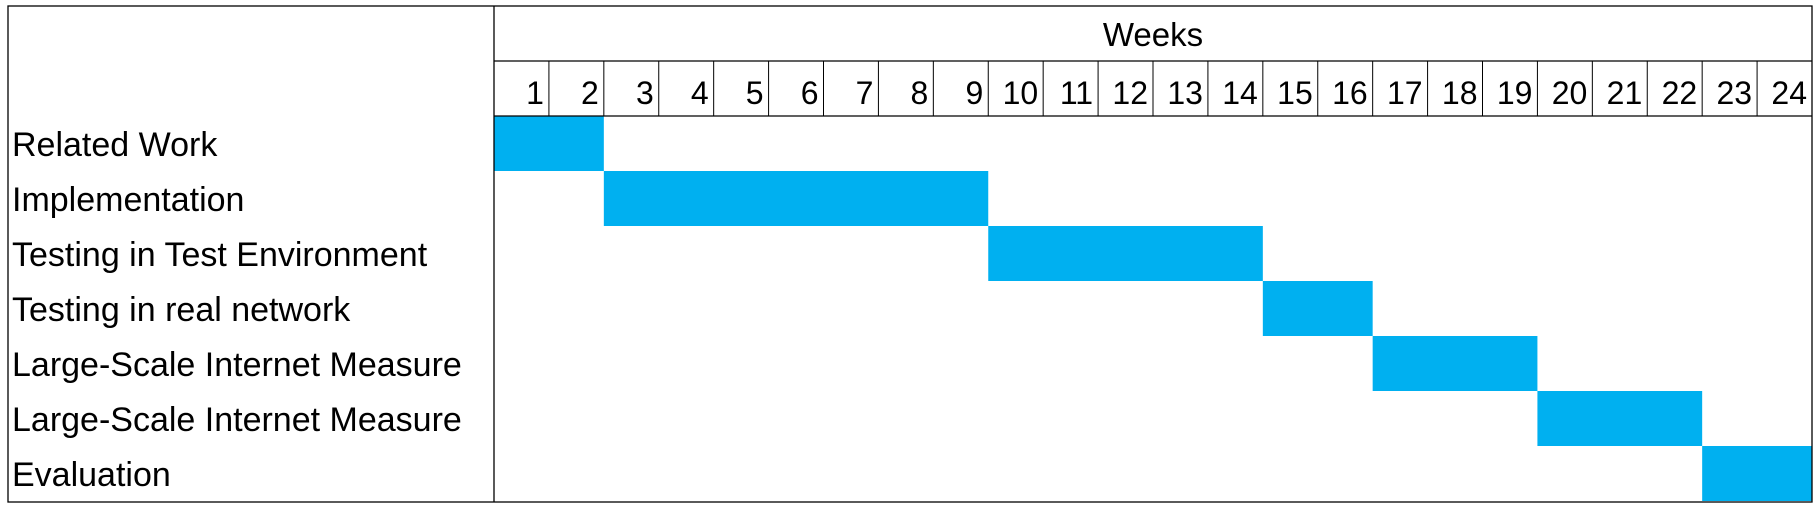 The width and height of the screenshot is (1820, 508). I want to click on week-label: 20, so click(1570, 93).